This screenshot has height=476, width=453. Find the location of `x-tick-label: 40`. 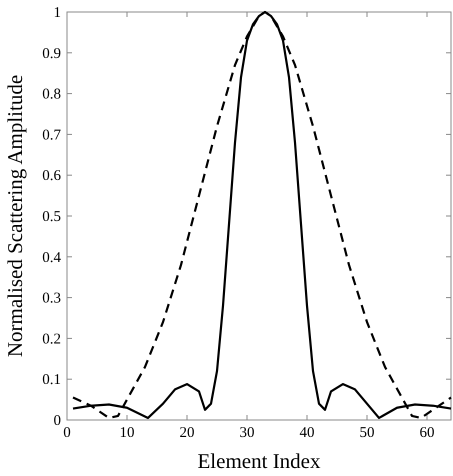

x-tick-label: 40 is located at coordinates (307, 433).